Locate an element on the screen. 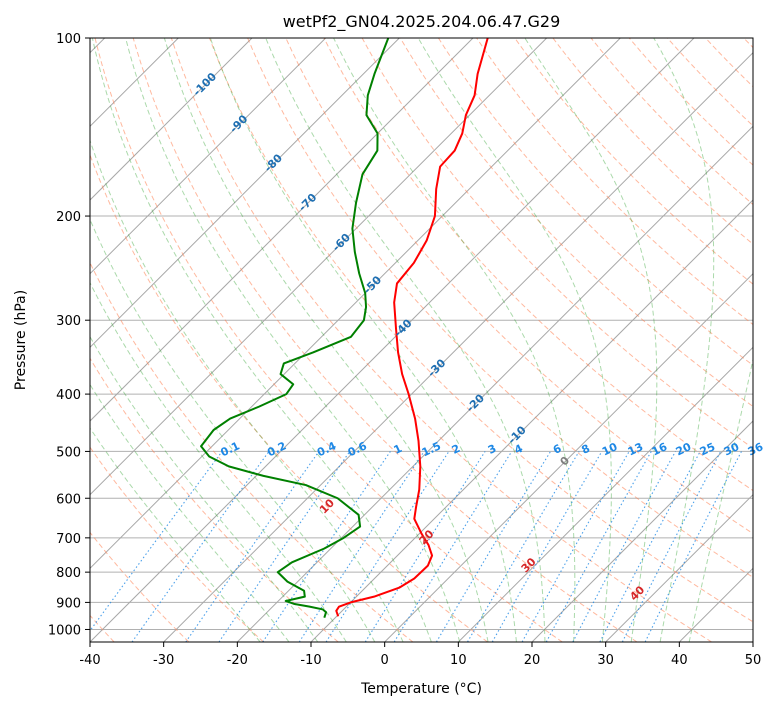 This screenshot has width=775, height=712. y-tick-label: 200 is located at coordinates (68, 217).